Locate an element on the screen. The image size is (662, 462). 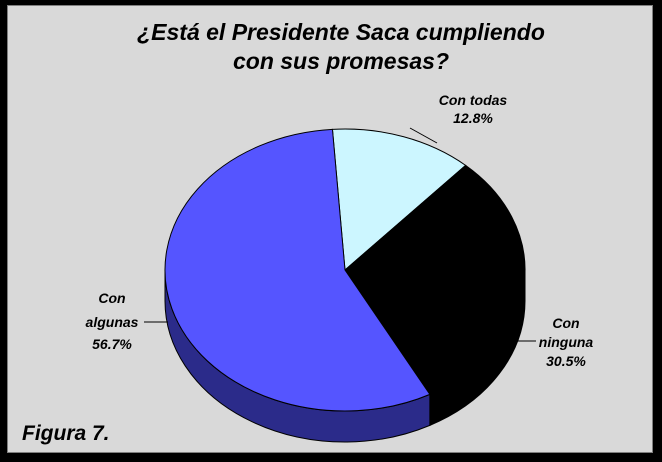
chart-title-line-2: con sus promesas? is located at coordinates (341, 61).